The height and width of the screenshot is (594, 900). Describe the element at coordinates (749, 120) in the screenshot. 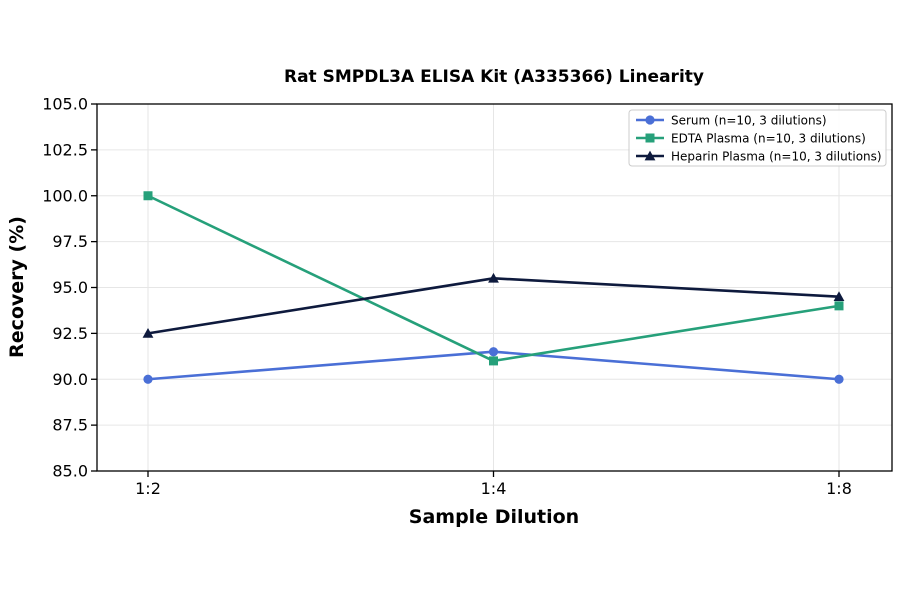

I see `legend-label: Serum (n=10, 3 dilutions)` at that location.